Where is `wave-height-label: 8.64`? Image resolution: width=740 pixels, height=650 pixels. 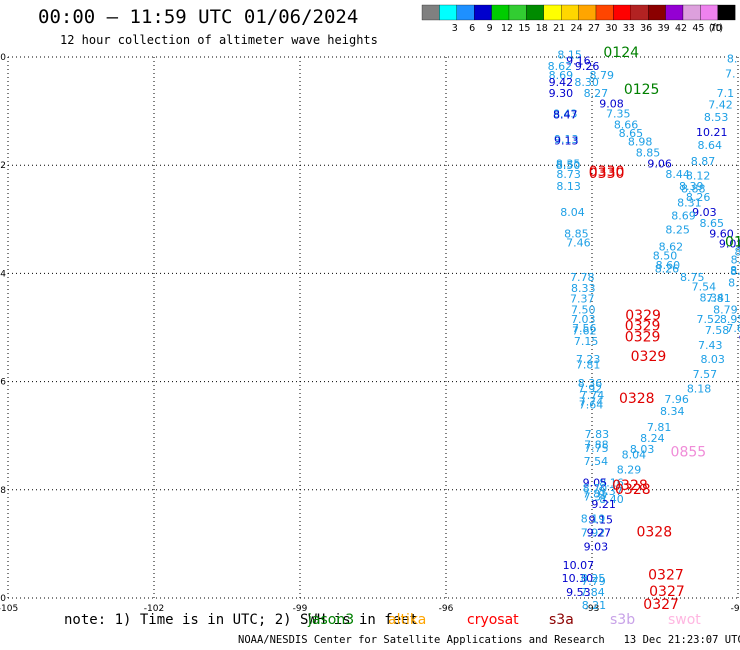 wave-height-label: 8.64 is located at coordinates (710, 145).